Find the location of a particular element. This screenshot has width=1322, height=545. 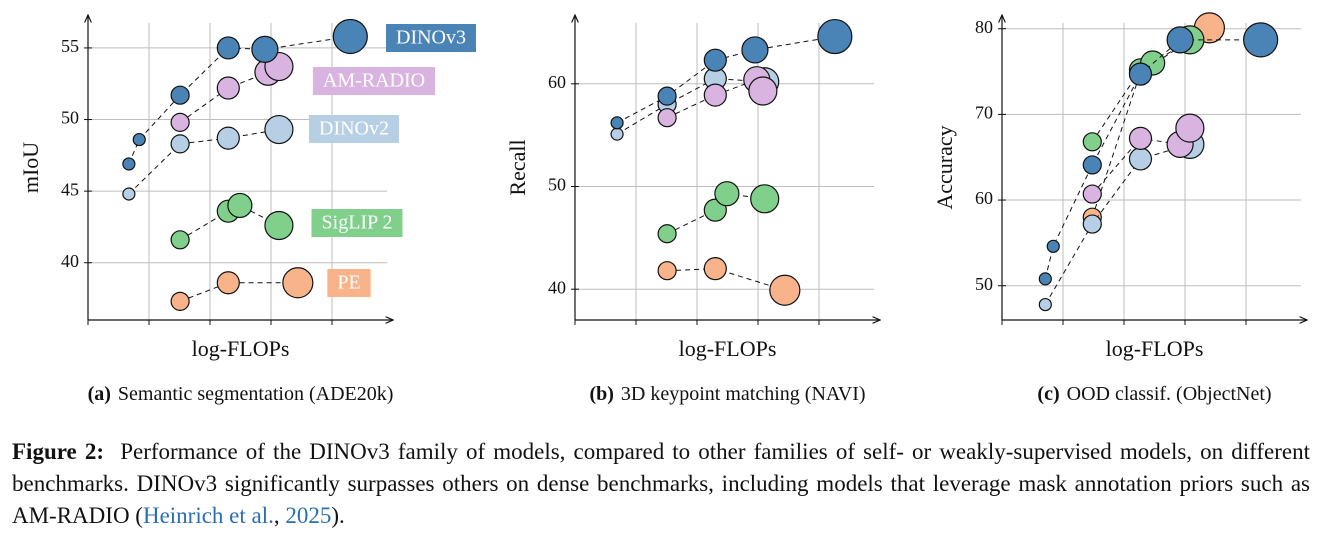

y-axis-title: Accuracy is located at coordinates (944, 167).